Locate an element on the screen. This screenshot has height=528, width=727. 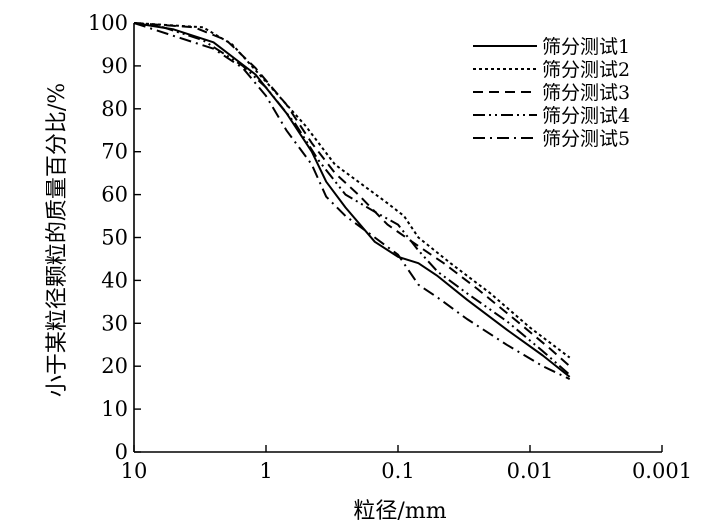
y-tick-label: 90 is located at coordinates (114, 66).